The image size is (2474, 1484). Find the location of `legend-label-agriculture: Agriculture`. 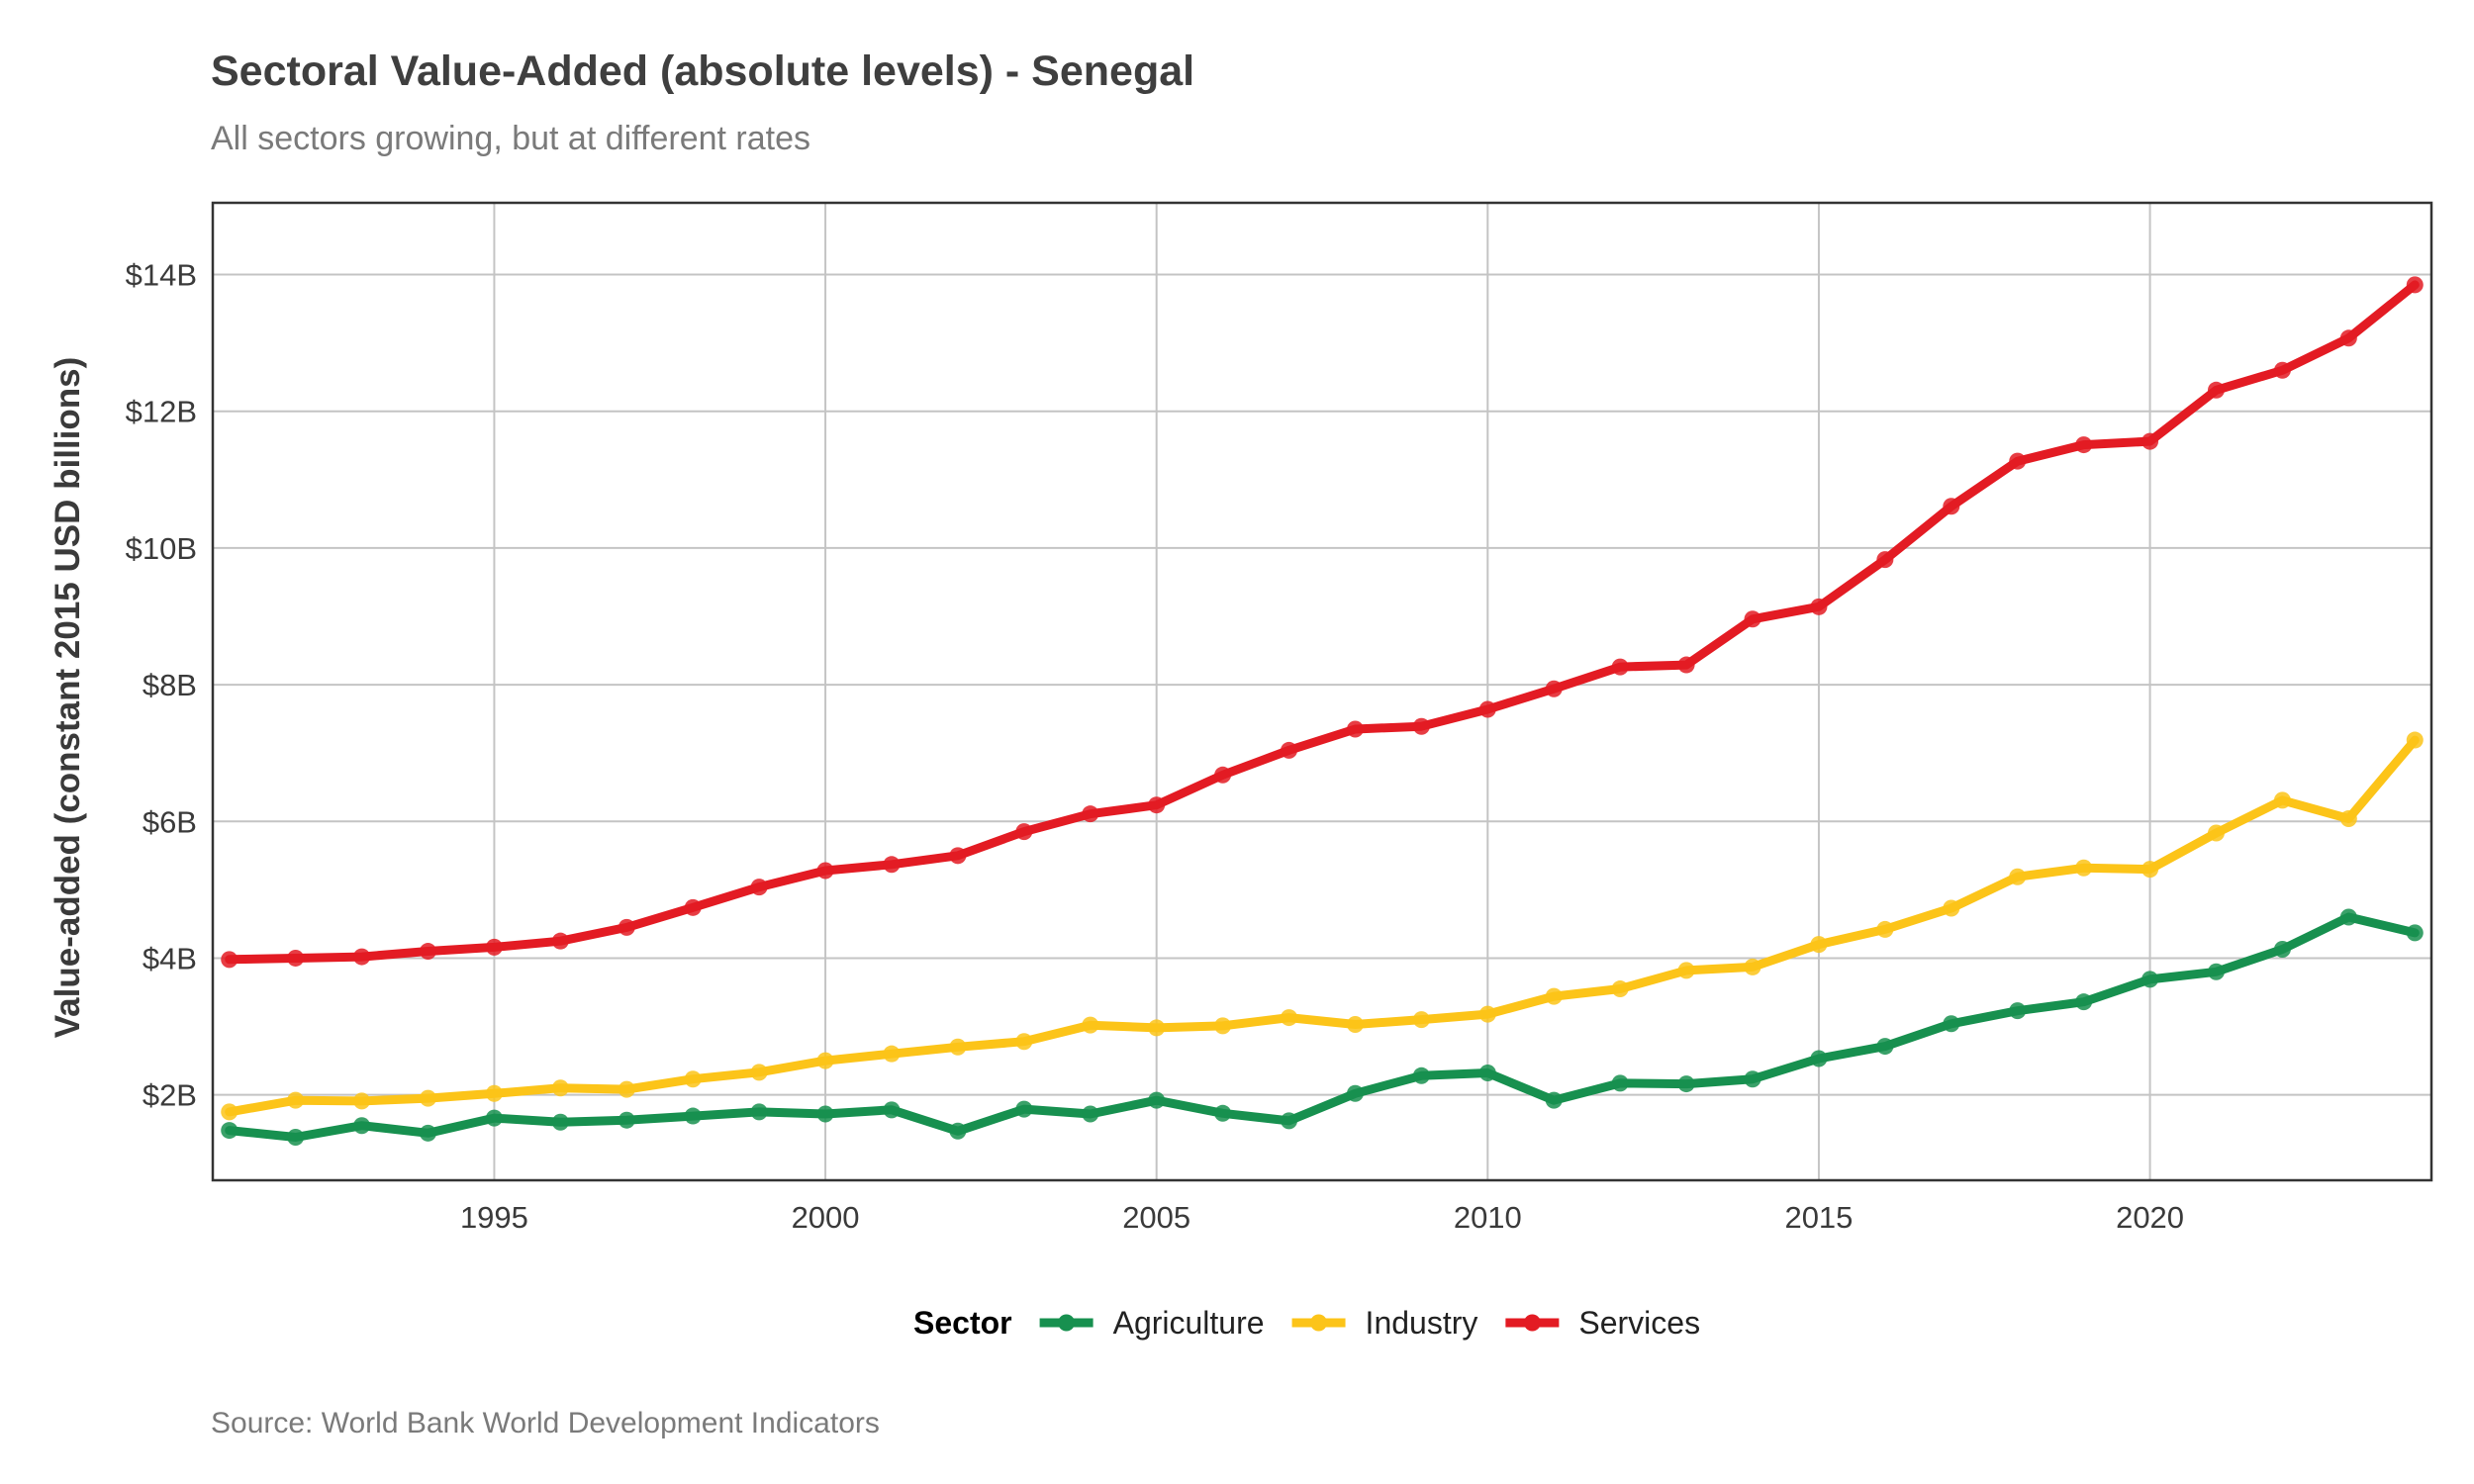

legend-label-agriculture: Agriculture is located at coordinates (1189, 1323).